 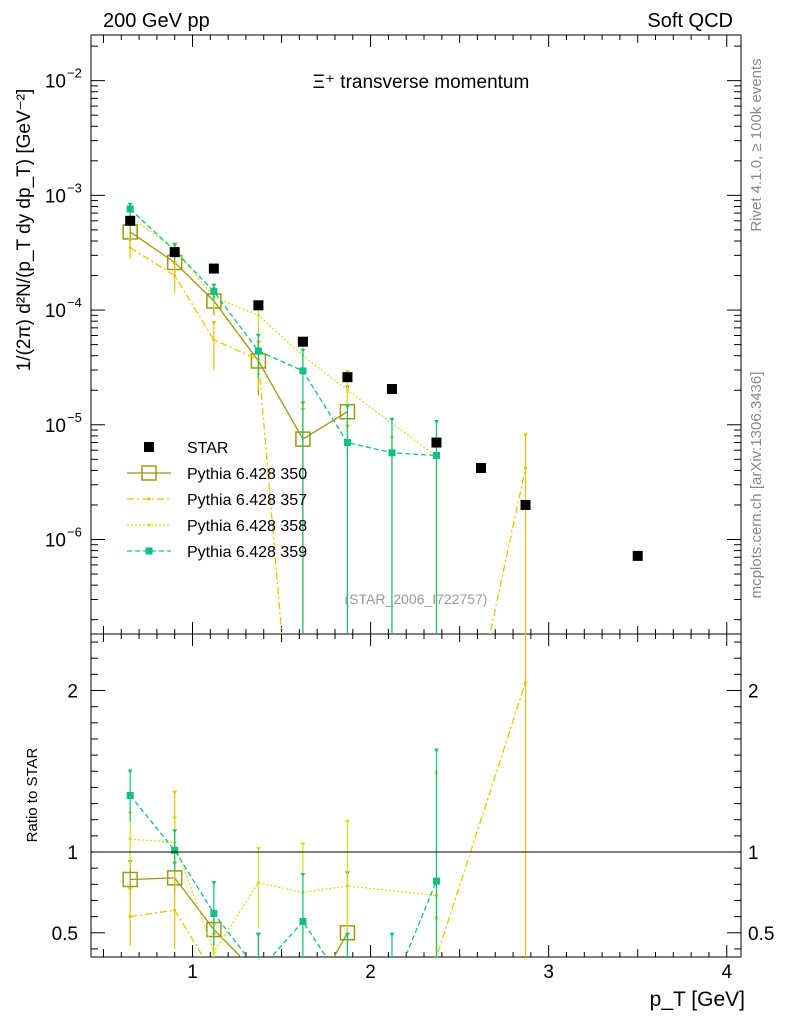 I want to click on main-y-axis-label: 1/(2π) d²N/(p_T dy dp_T) [GeV⁻²], so click(x=24, y=230).